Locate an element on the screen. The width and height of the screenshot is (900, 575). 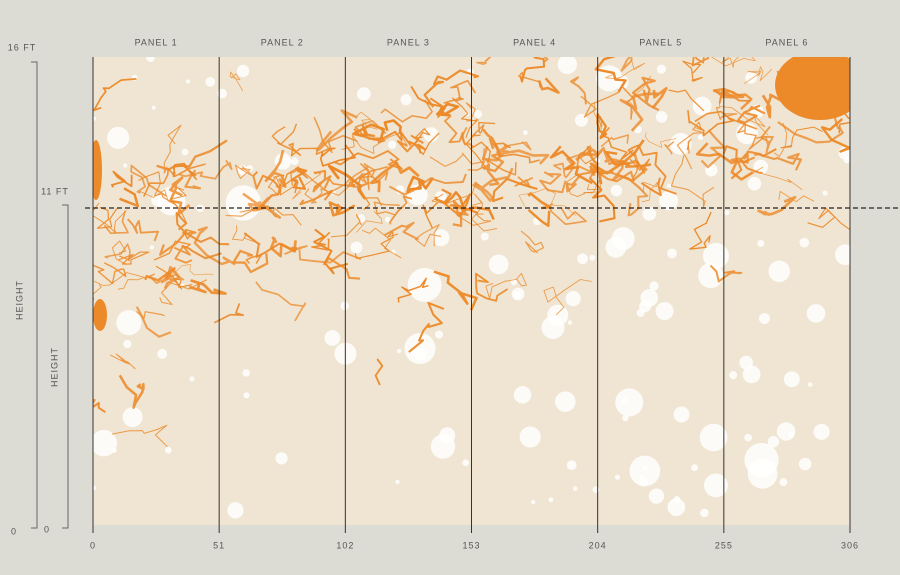
mural-bracket is located at coordinates (65, 366).